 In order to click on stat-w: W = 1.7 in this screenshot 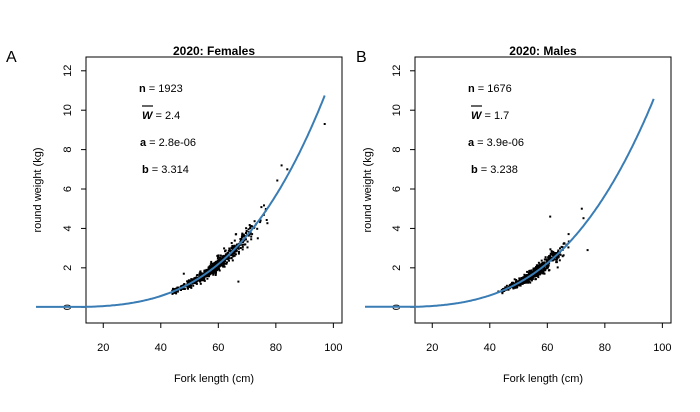, I will do `click(490, 116)`.